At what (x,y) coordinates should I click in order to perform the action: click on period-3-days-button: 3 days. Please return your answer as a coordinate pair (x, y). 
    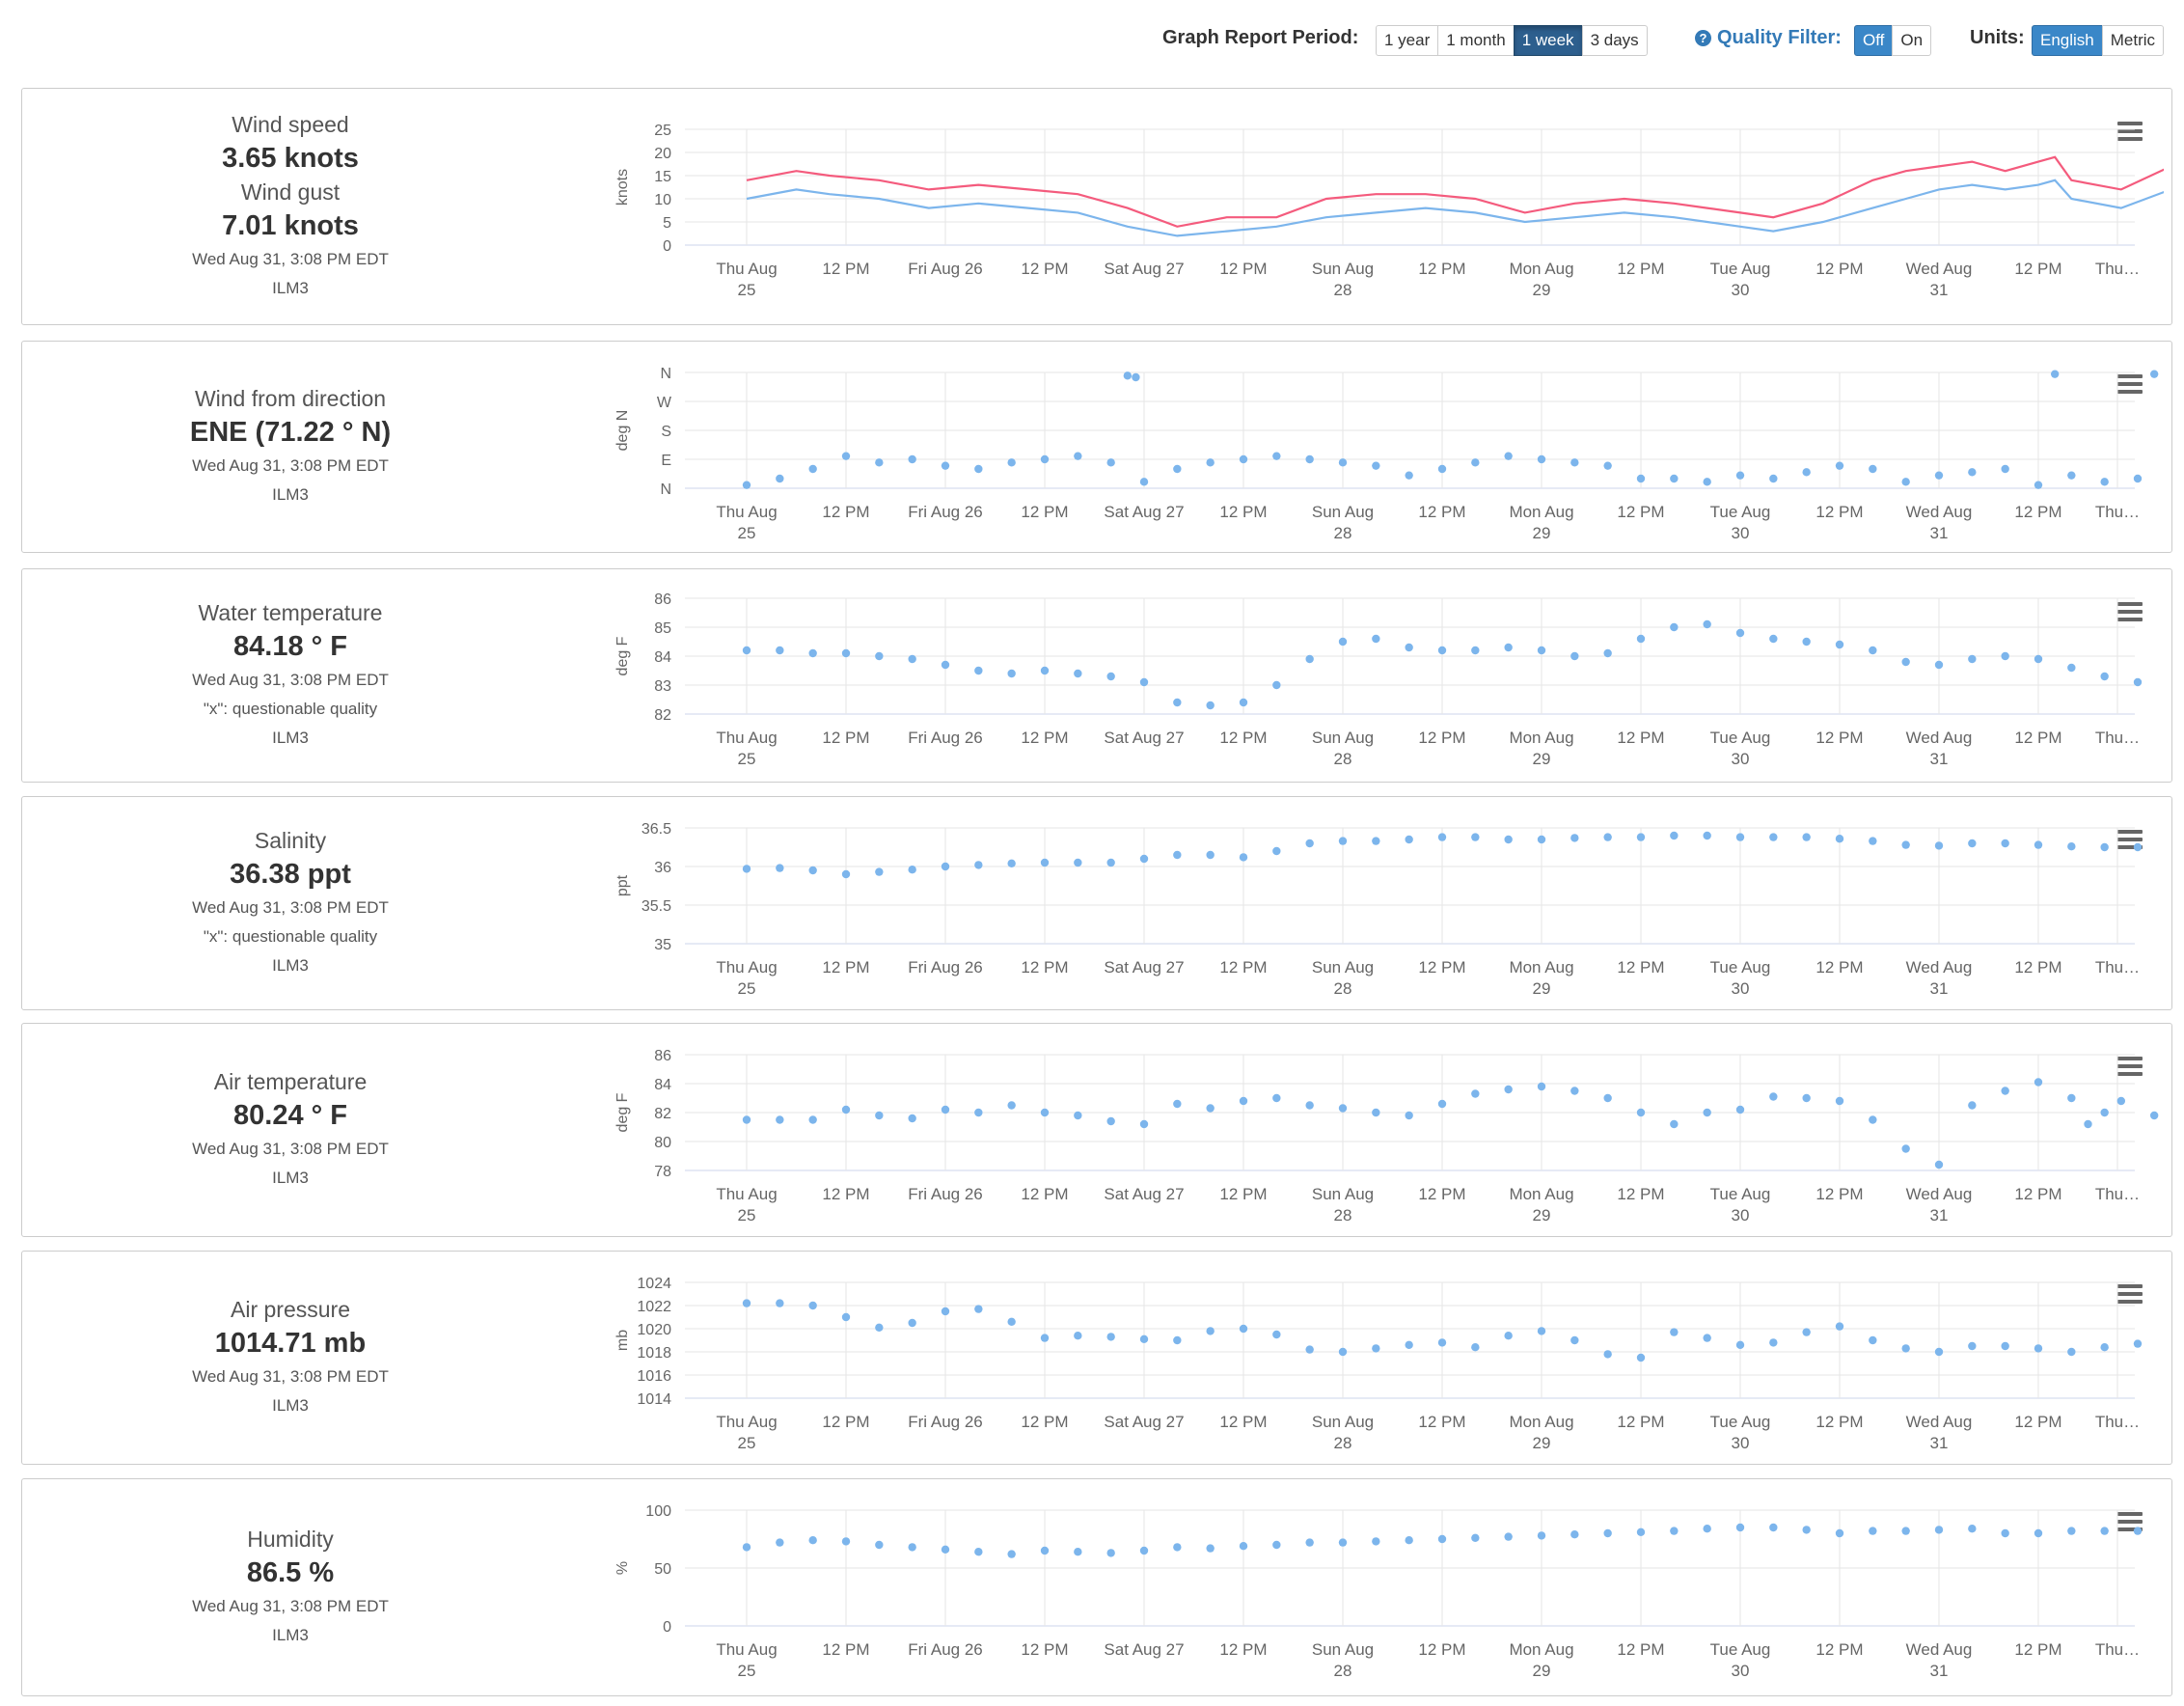
    Looking at the image, I should click on (1615, 40).